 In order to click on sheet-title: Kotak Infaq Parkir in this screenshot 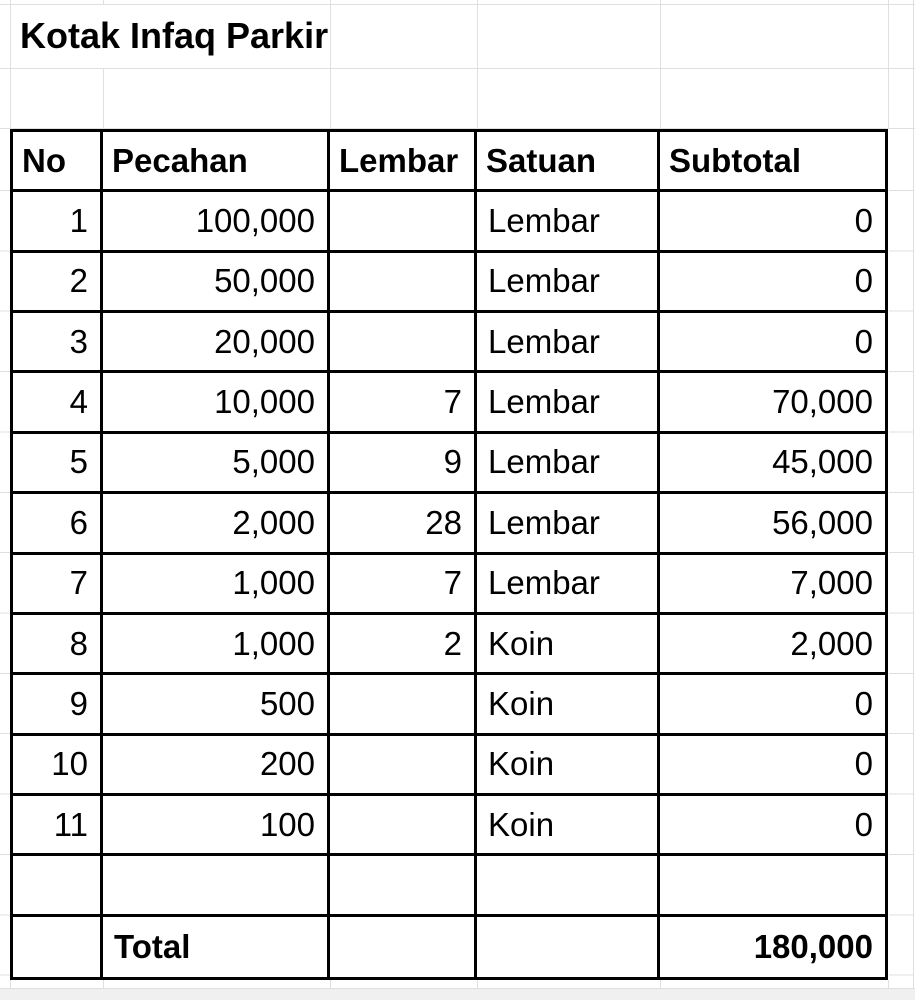, I will do `click(174, 35)`.